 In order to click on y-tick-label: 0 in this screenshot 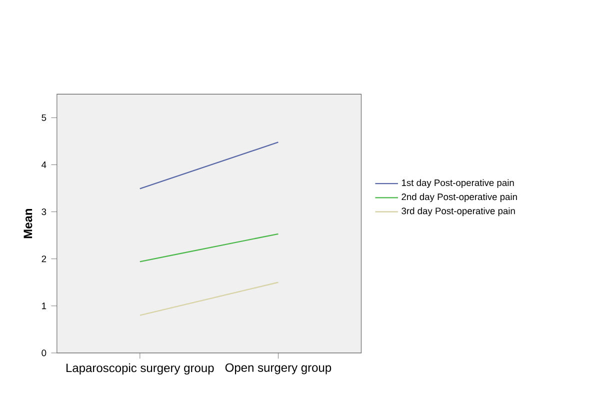, I will do `click(44, 353)`.